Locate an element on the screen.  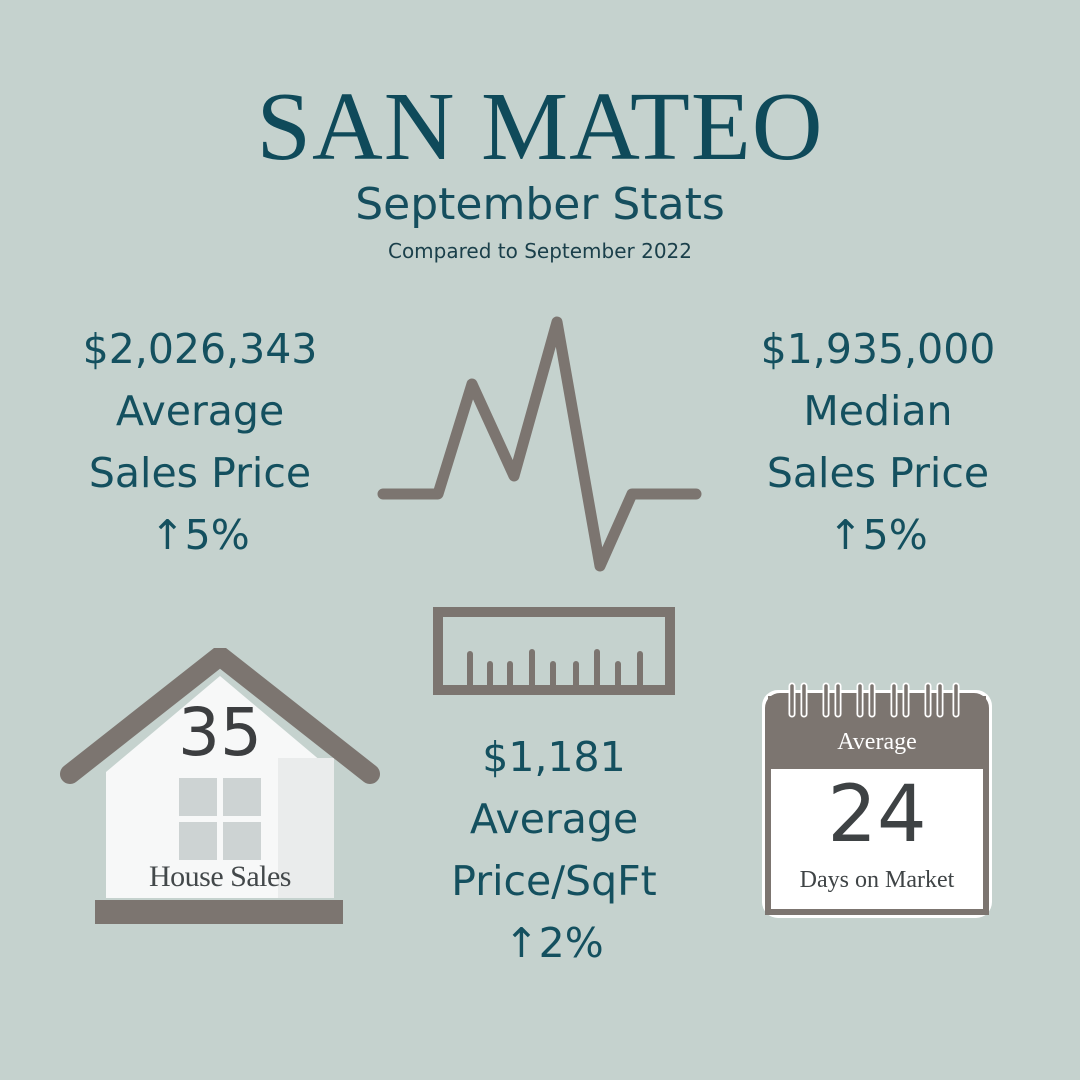
comparison-note: Compared to September 2022 is located at coordinates (539, 251).